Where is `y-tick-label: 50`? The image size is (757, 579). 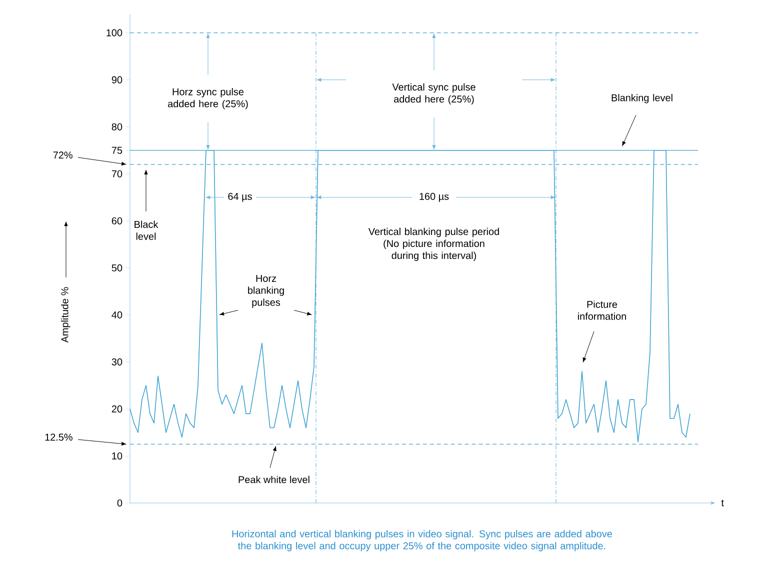
y-tick-label: 50 is located at coordinates (117, 268).